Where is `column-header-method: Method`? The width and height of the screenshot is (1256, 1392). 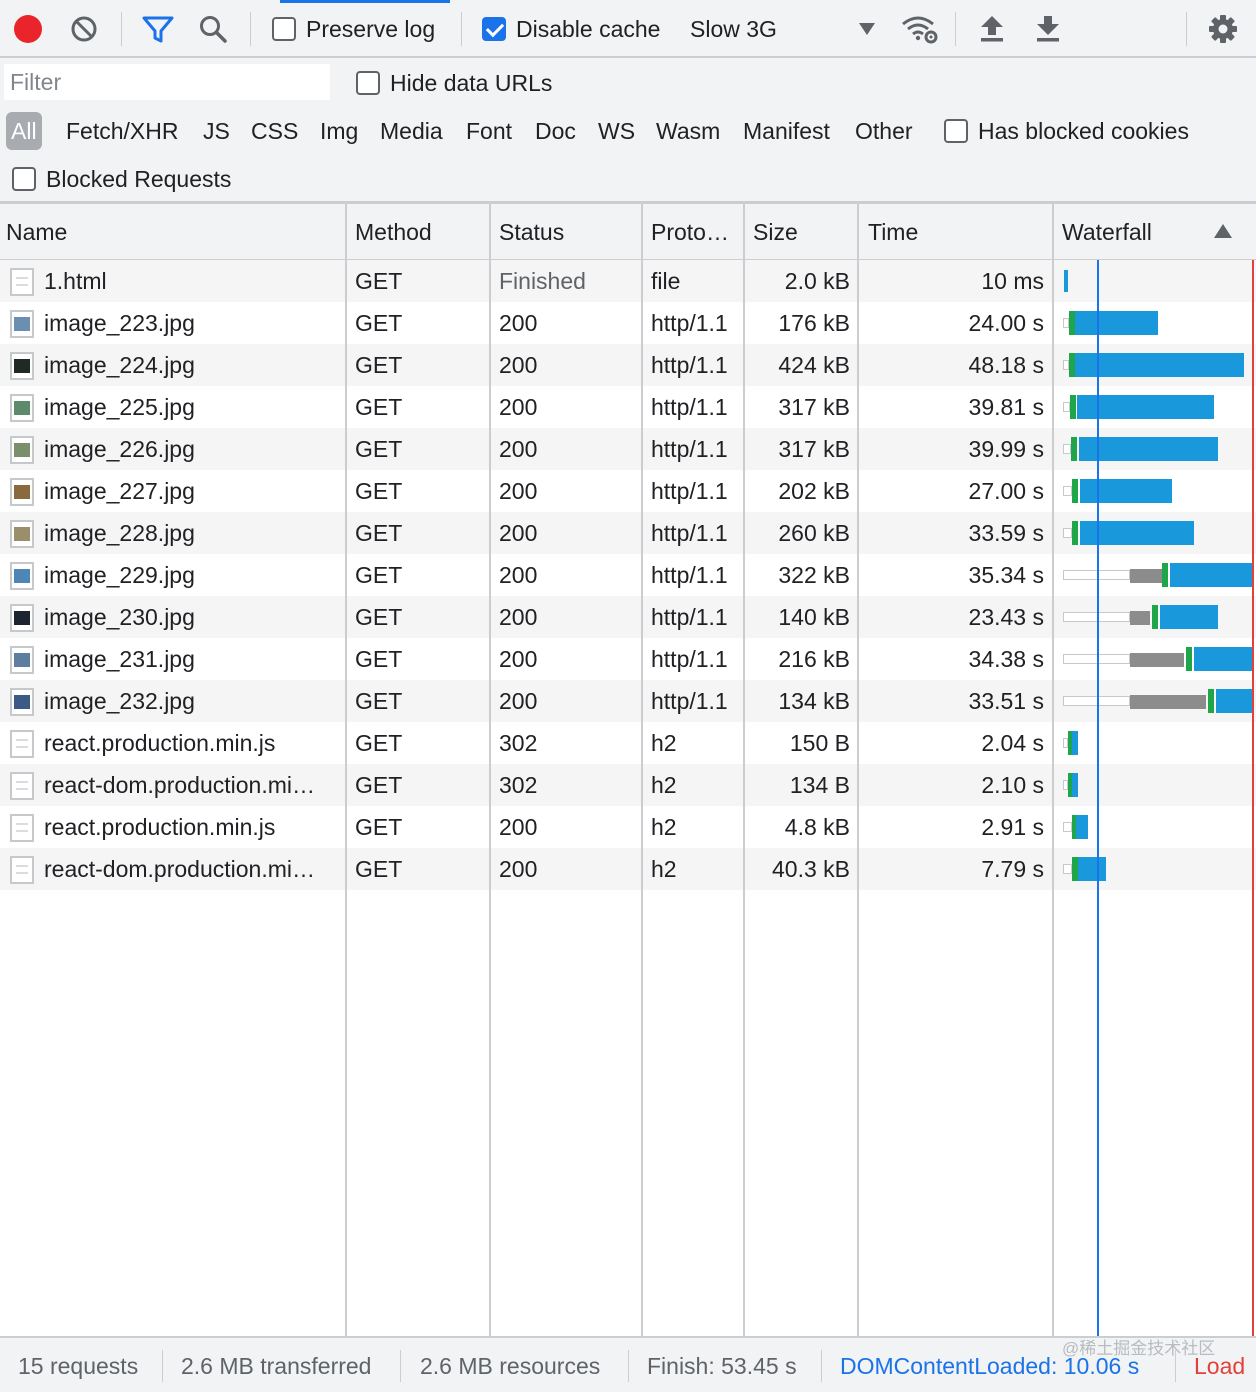
column-header-method: Method is located at coordinates (393, 232).